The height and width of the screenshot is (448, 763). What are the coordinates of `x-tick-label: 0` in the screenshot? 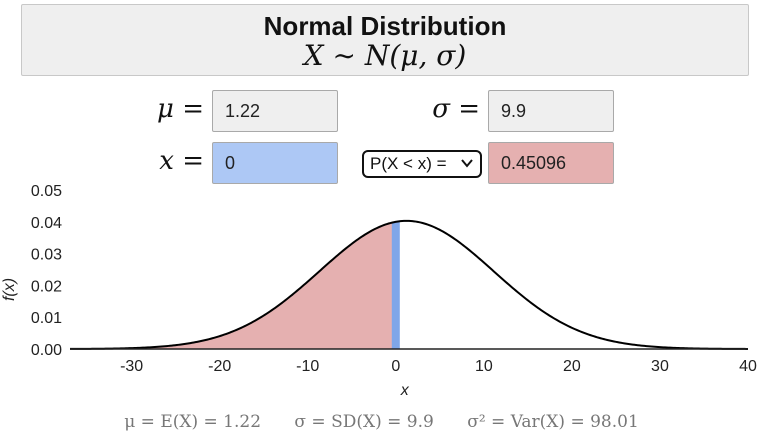 It's located at (395, 366).